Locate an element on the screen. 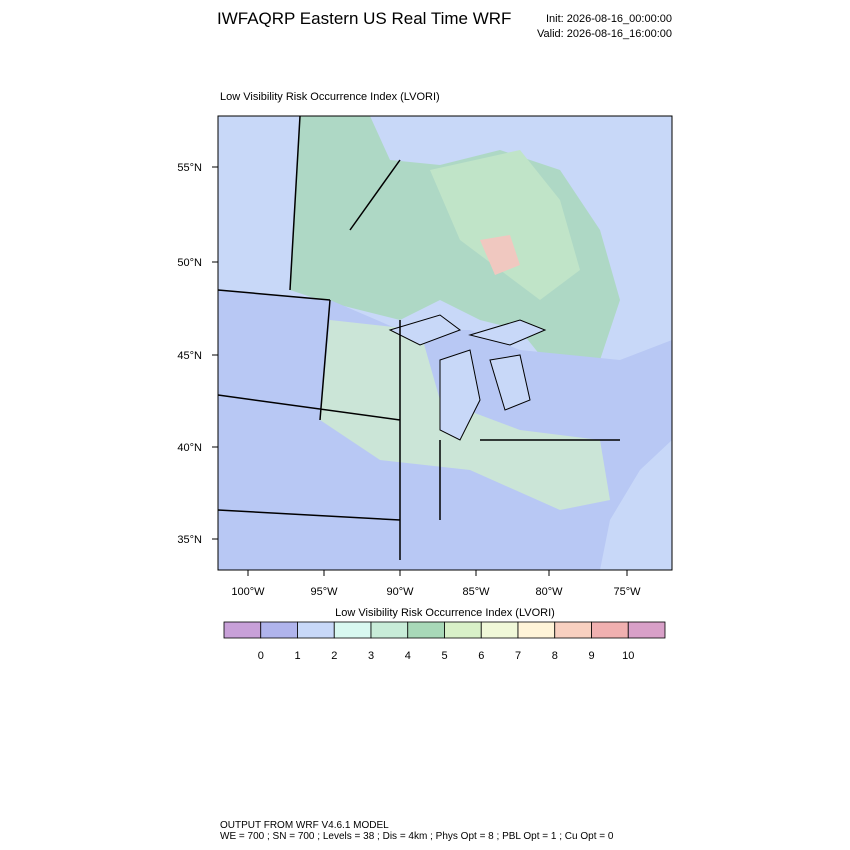 The height and width of the screenshot is (850, 850). lat-label: 40°N is located at coordinates (189, 448).